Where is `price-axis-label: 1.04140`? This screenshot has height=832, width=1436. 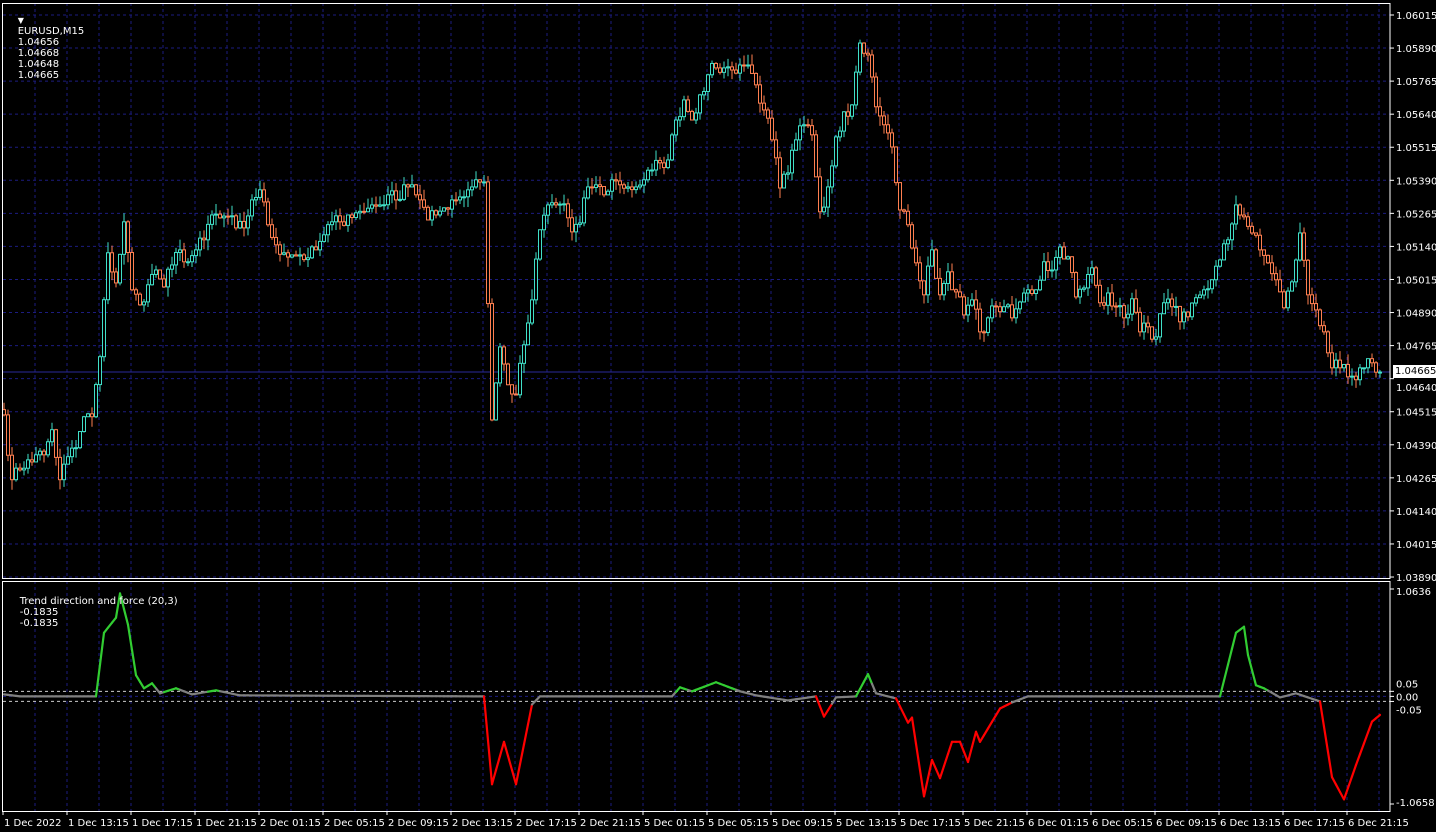
price-axis-label: 1.04140 is located at coordinates (1416, 512).